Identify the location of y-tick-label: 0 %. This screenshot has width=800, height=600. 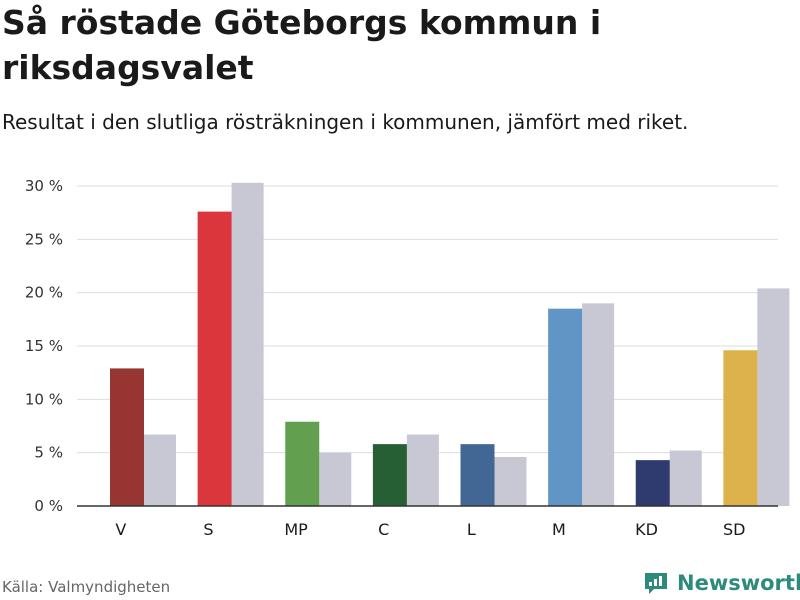
(48, 506).